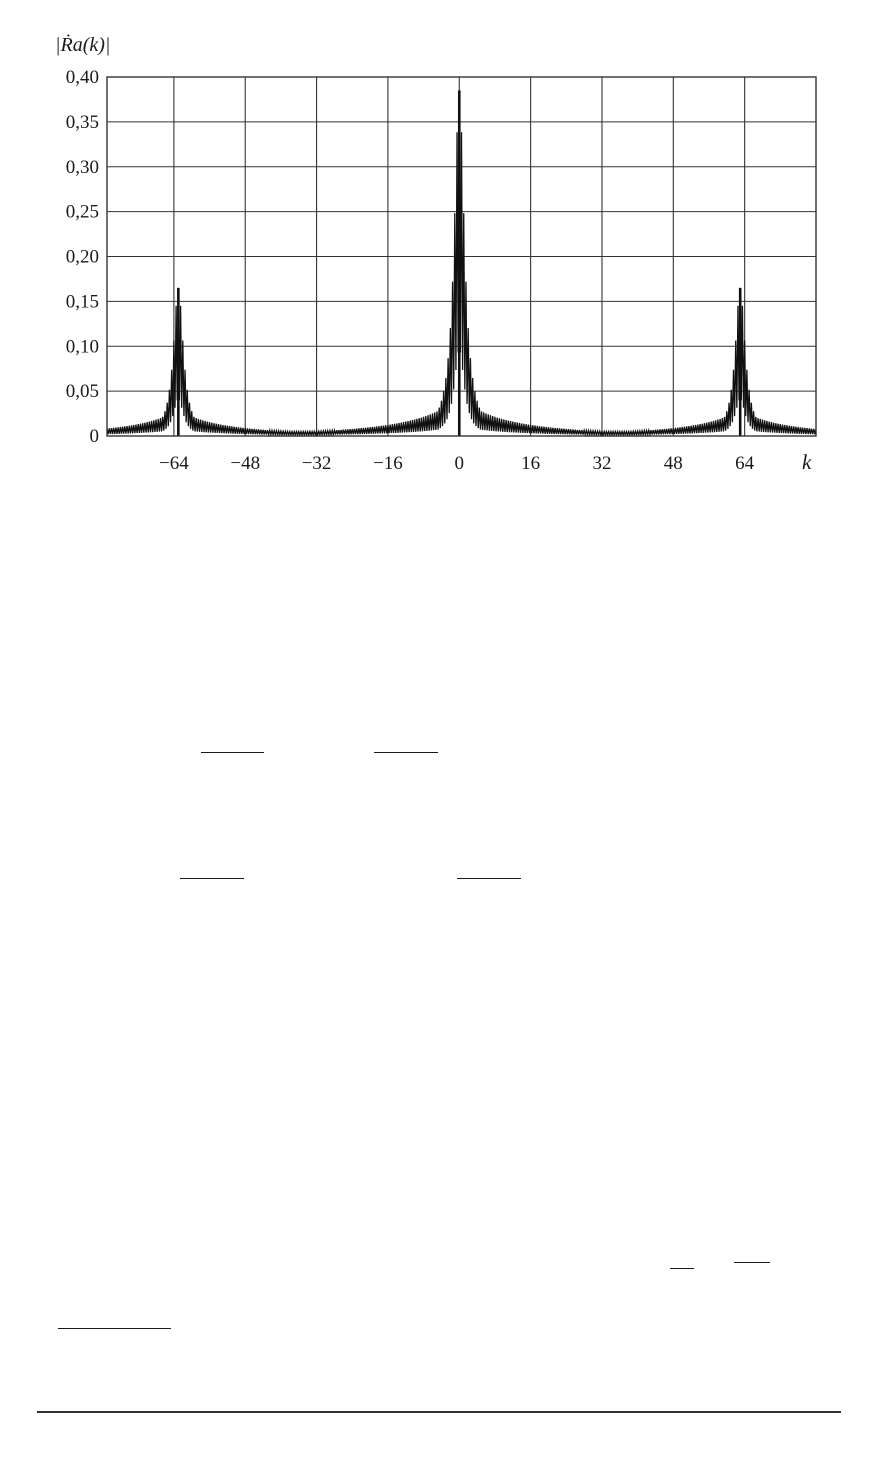 This screenshot has width=875, height=1478. What do you see at coordinates (82, 167) in the screenshot?
I see `y-tick-label: 0,30` at bounding box center [82, 167].